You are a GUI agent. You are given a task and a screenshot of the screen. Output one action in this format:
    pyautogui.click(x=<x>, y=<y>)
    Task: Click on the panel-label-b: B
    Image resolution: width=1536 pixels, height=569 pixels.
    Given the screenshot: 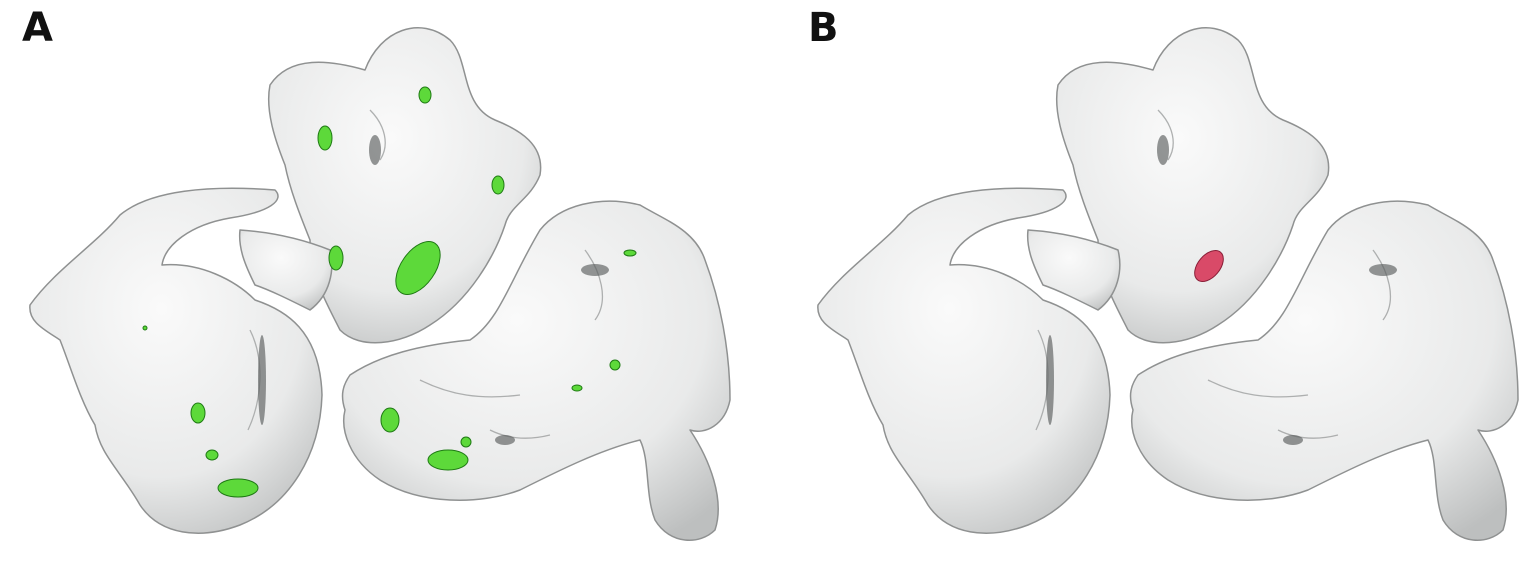 What is the action you would take?
    pyautogui.click(x=823, y=28)
    